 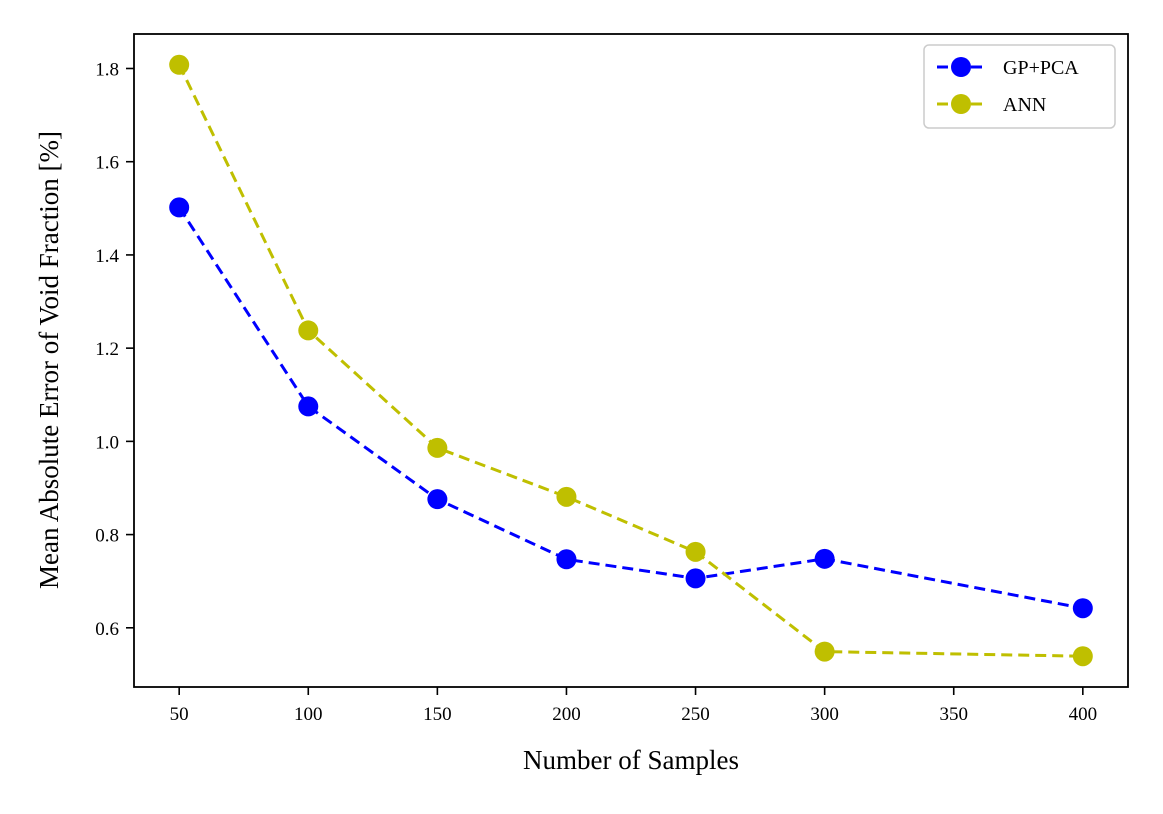 What do you see at coordinates (107, 442) in the screenshot?
I see `y-tick-label: 1.0` at bounding box center [107, 442].